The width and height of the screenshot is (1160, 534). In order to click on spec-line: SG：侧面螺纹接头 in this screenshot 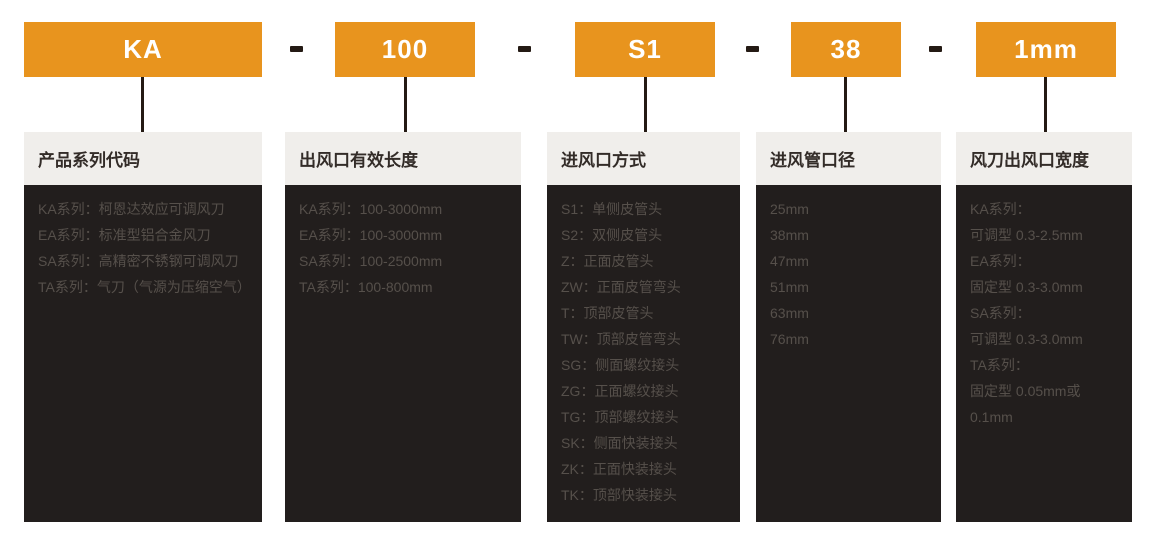, I will do `click(620, 365)`.